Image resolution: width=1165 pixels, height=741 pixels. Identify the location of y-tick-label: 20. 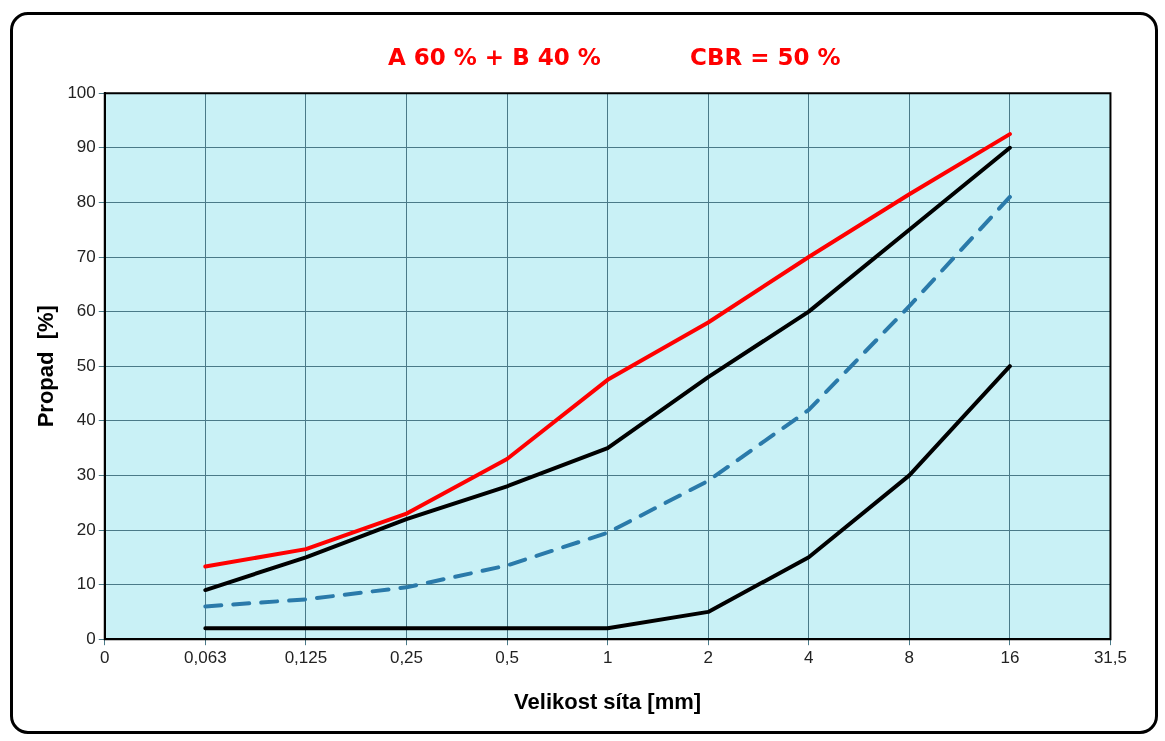
(86, 529).